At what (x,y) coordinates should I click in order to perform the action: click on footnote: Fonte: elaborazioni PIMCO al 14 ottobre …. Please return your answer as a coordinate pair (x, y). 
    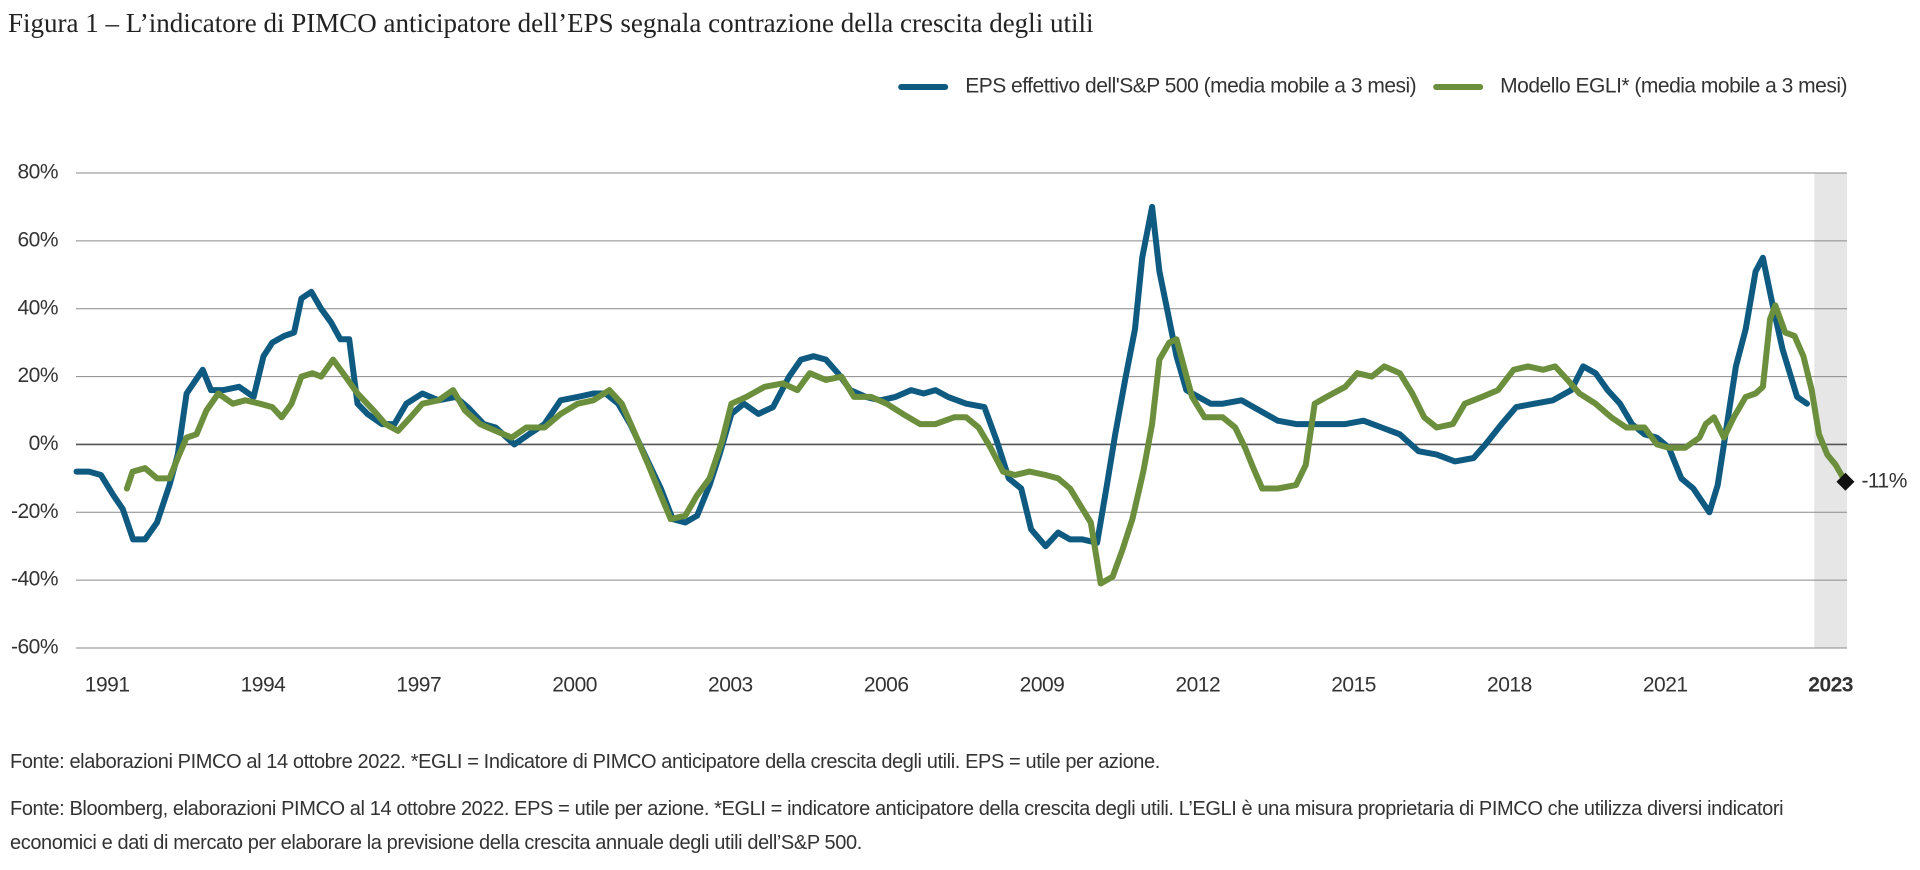
    Looking at the image, I should click on (585, 762).